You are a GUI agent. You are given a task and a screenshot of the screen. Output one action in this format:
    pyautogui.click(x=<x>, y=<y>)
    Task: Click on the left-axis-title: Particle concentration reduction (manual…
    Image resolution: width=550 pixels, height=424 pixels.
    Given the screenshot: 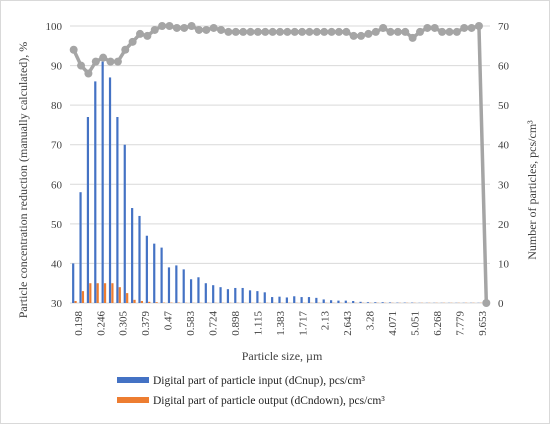 What is the action you would take?
    pyautogui.click(x=23, y=180)
    